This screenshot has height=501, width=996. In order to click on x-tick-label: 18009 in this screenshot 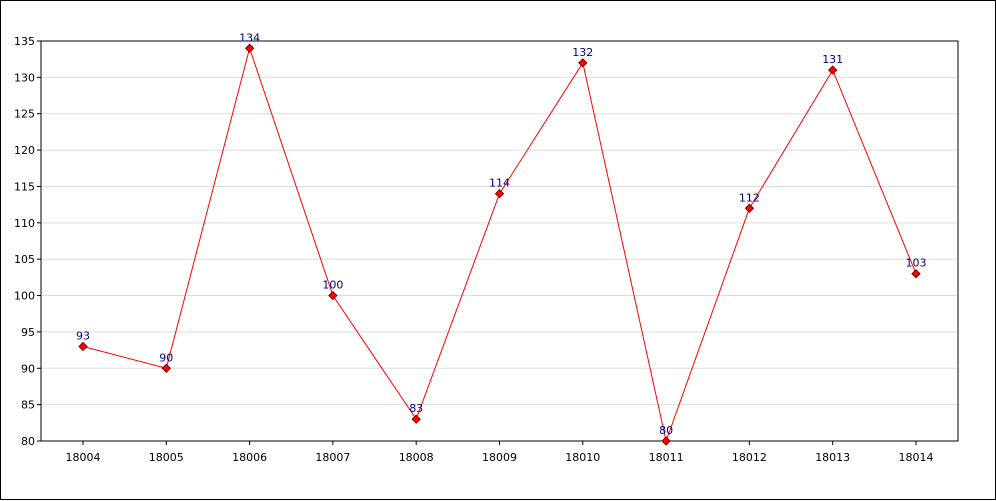, I will do `click(499, 457)`.